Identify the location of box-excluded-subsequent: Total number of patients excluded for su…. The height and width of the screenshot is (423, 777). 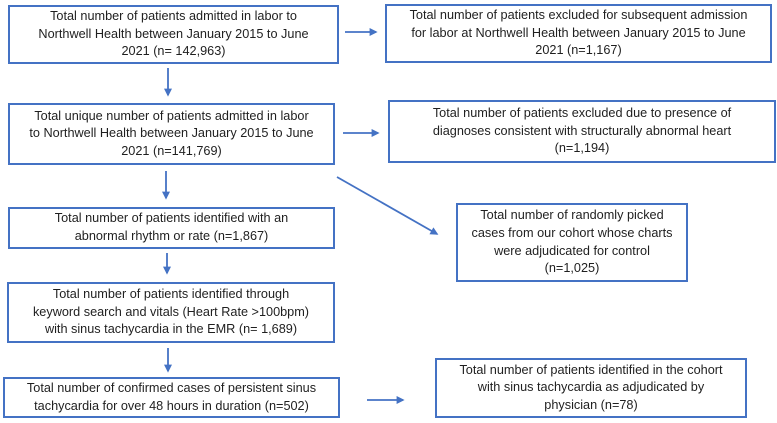
(578, 33).